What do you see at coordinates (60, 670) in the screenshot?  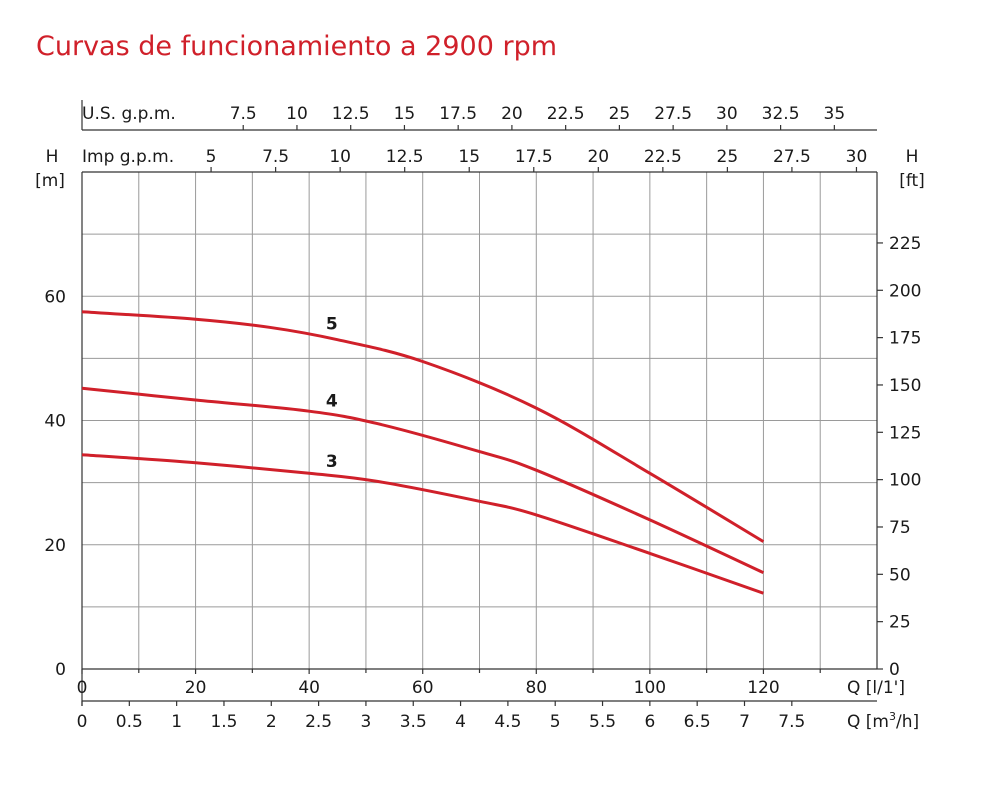 I see `y-left-tick-label: 0` at bounding box center [60, 670].